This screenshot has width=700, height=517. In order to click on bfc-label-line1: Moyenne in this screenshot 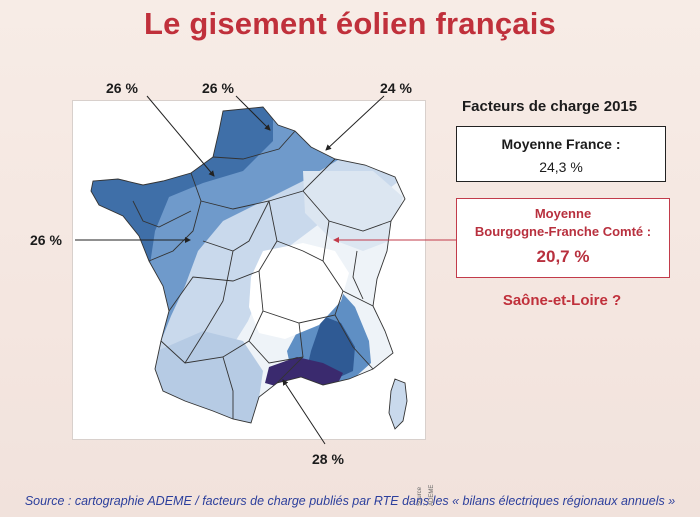, I will do `click(563, 213)`.